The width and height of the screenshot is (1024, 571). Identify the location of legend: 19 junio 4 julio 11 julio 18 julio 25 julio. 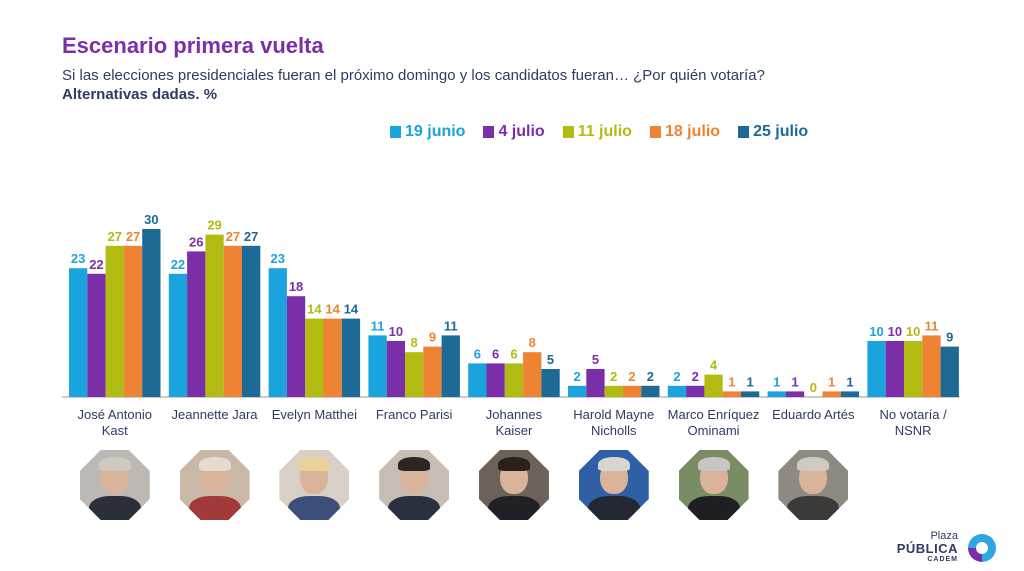
(599, 132).